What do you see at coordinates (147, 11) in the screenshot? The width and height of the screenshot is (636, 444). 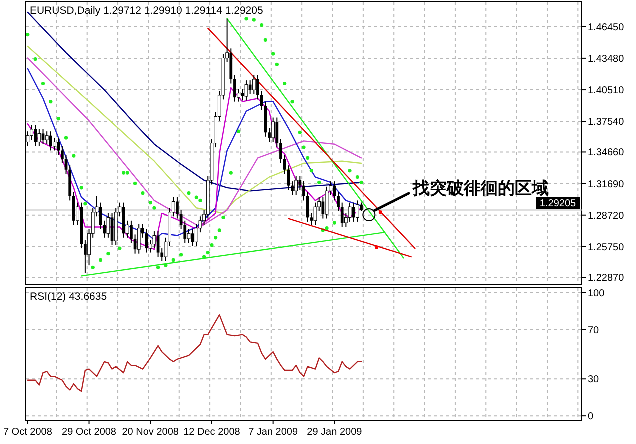 I see `chart-title: EURUSD,Daily 1.29712 1.29910 1.29114 1.29205` at bounding box center [147, 11].